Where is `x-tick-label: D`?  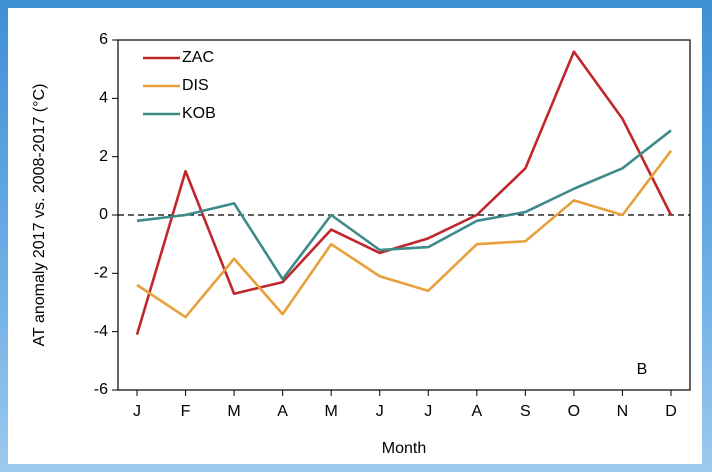
x-tick-label: D is located at coordinates (671, 411).